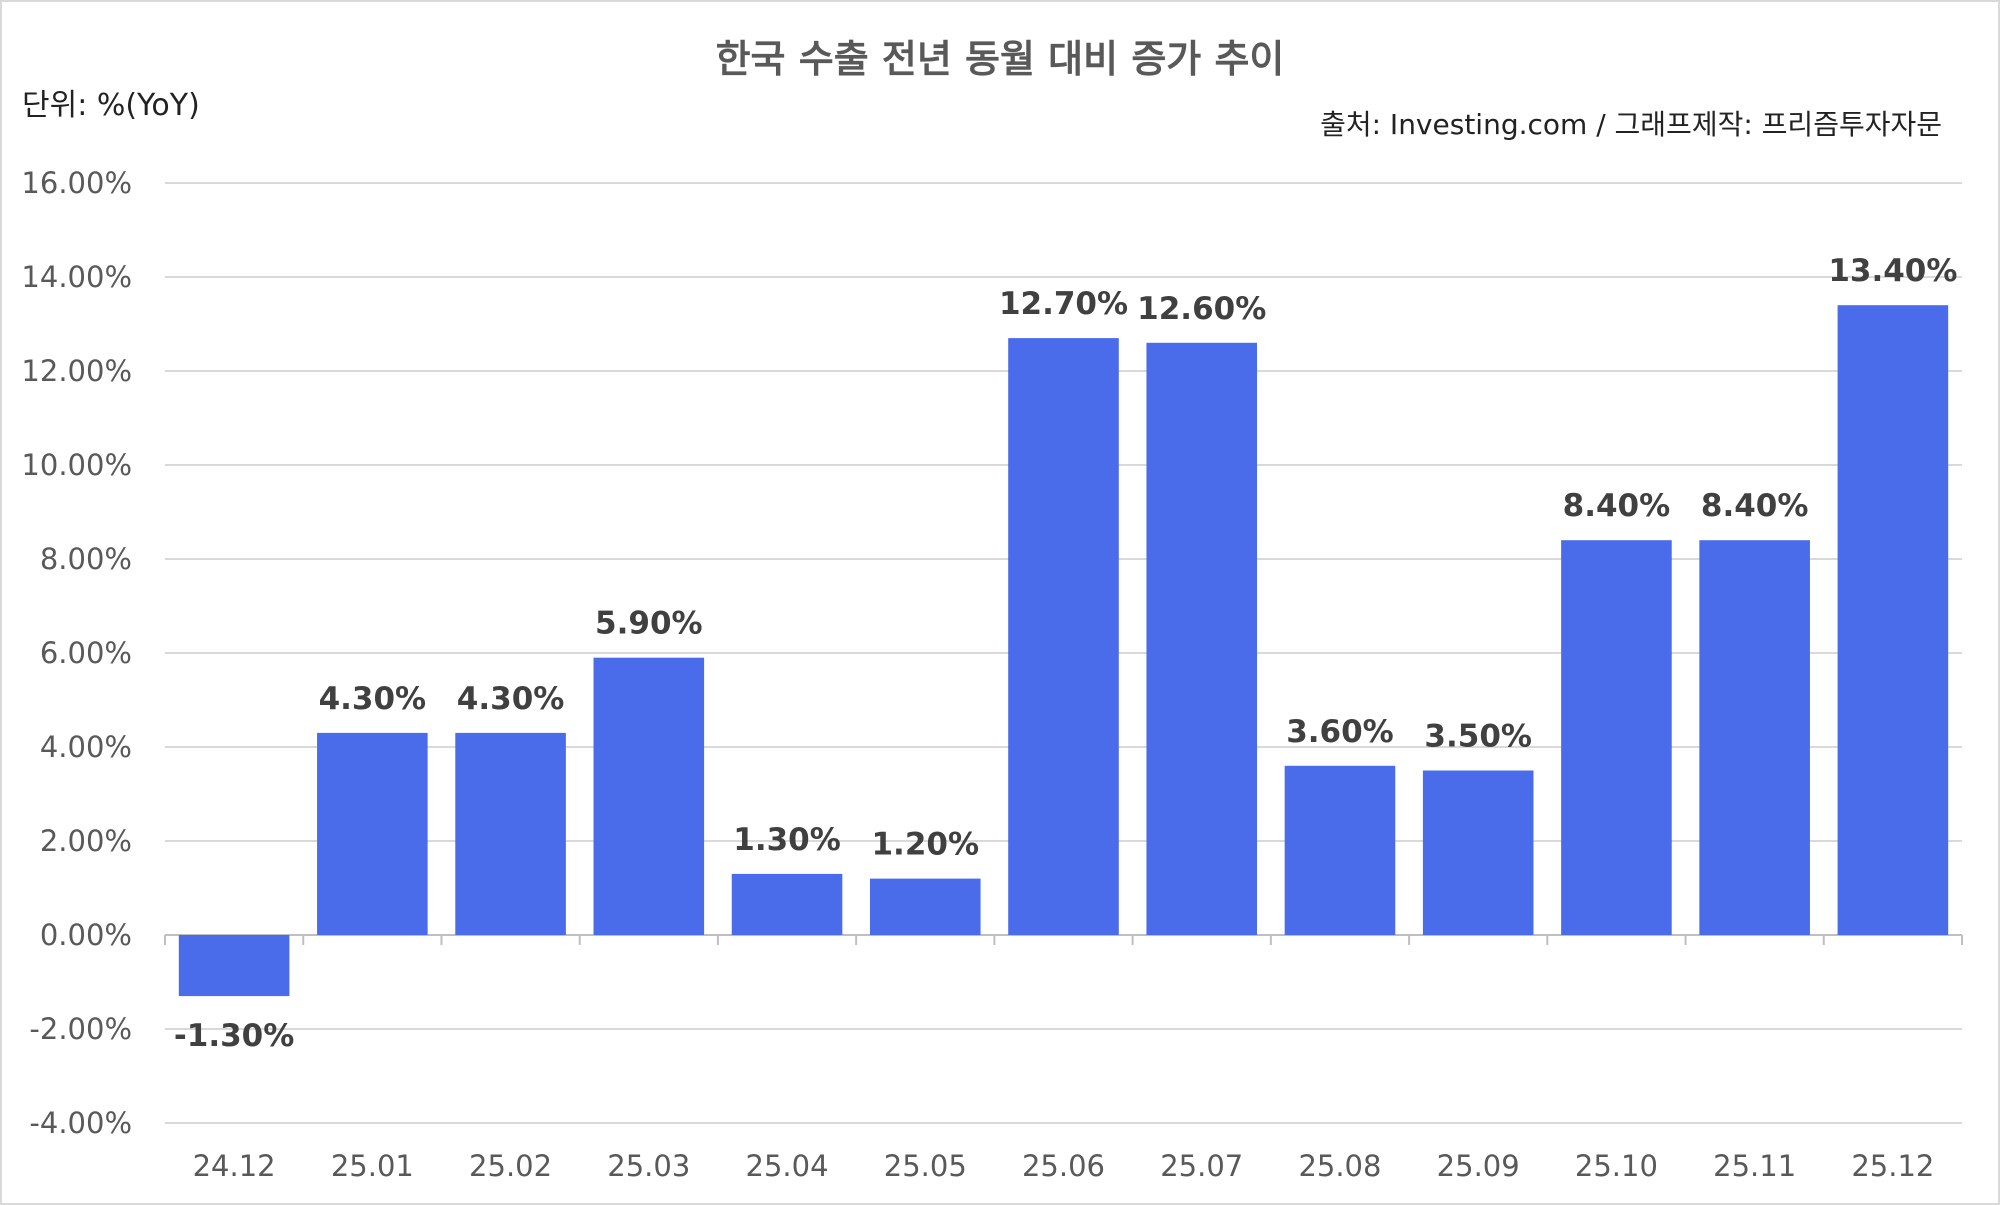  Describe the element at coordinates (649, 624) in the screenshot. I see `data-label: 5.90%` at that location.